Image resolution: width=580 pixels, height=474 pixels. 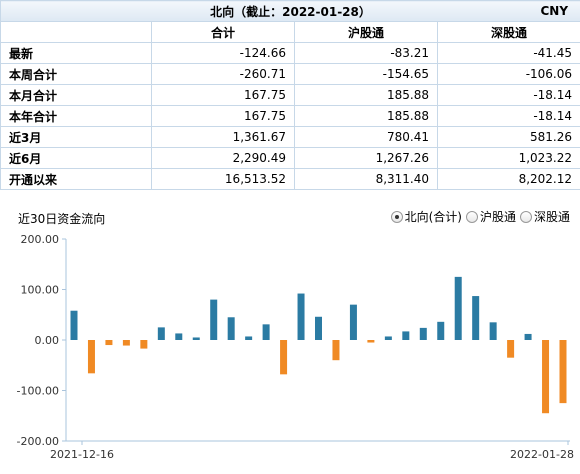 I want to click on chart-legend: 北向(合计) 沪股通 深股通, so click(x=480, y=216).